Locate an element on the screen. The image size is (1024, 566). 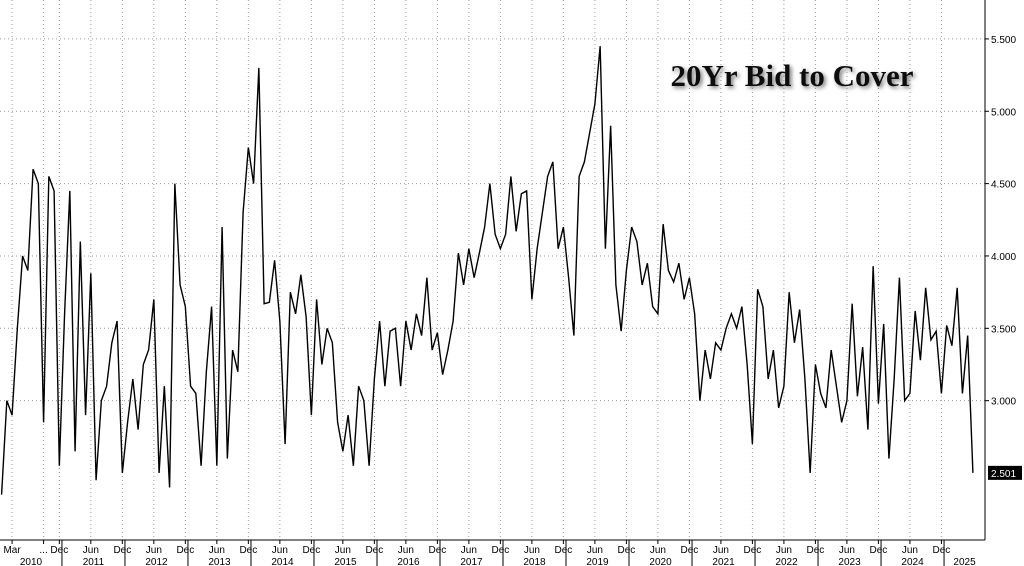
y-tick-label: 3.500 is located at coordinates (1003, 329).